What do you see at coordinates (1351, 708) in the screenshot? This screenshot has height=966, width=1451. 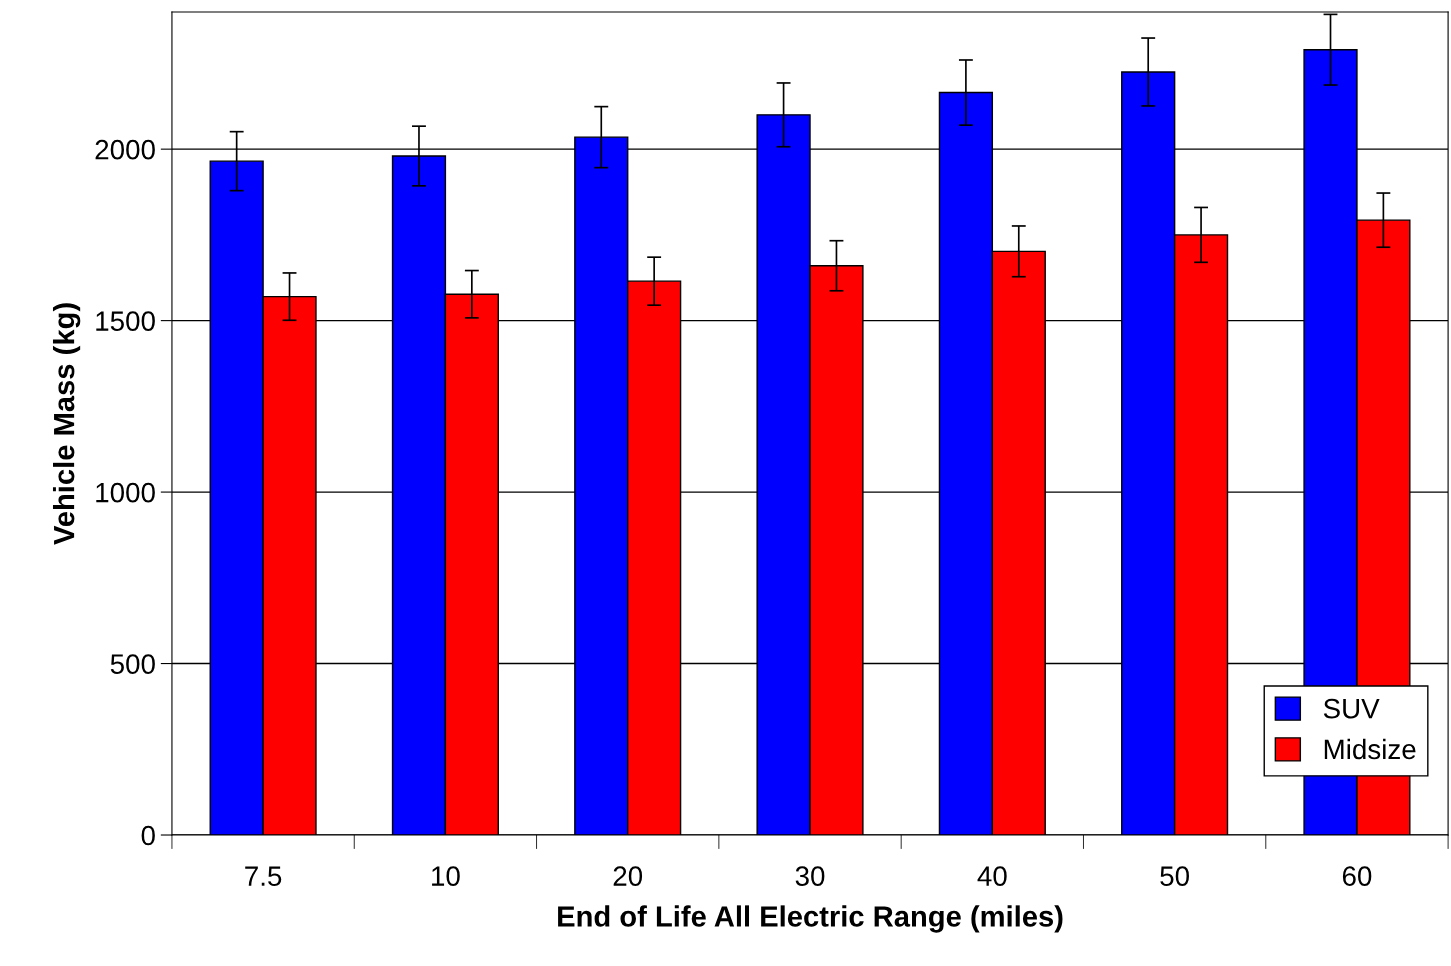 I see `legend-label: SUV` at bounding box center [1351, 708].